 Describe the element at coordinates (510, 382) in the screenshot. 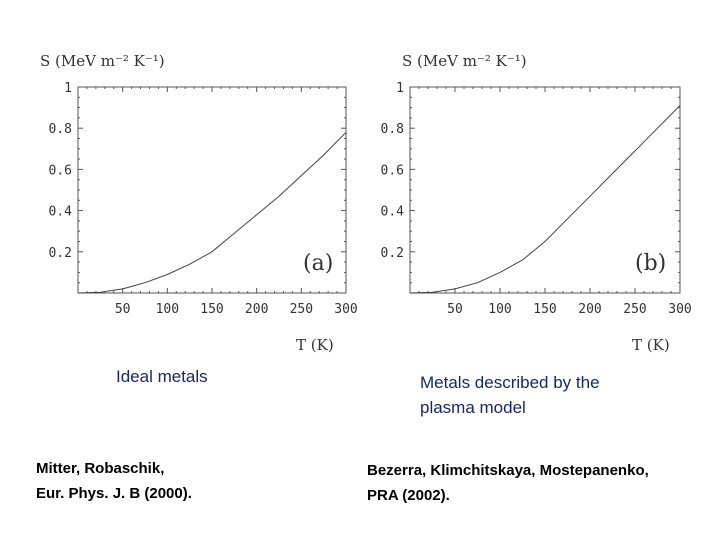

I see `caption-plasma-line1: Metals described by the` at that location.